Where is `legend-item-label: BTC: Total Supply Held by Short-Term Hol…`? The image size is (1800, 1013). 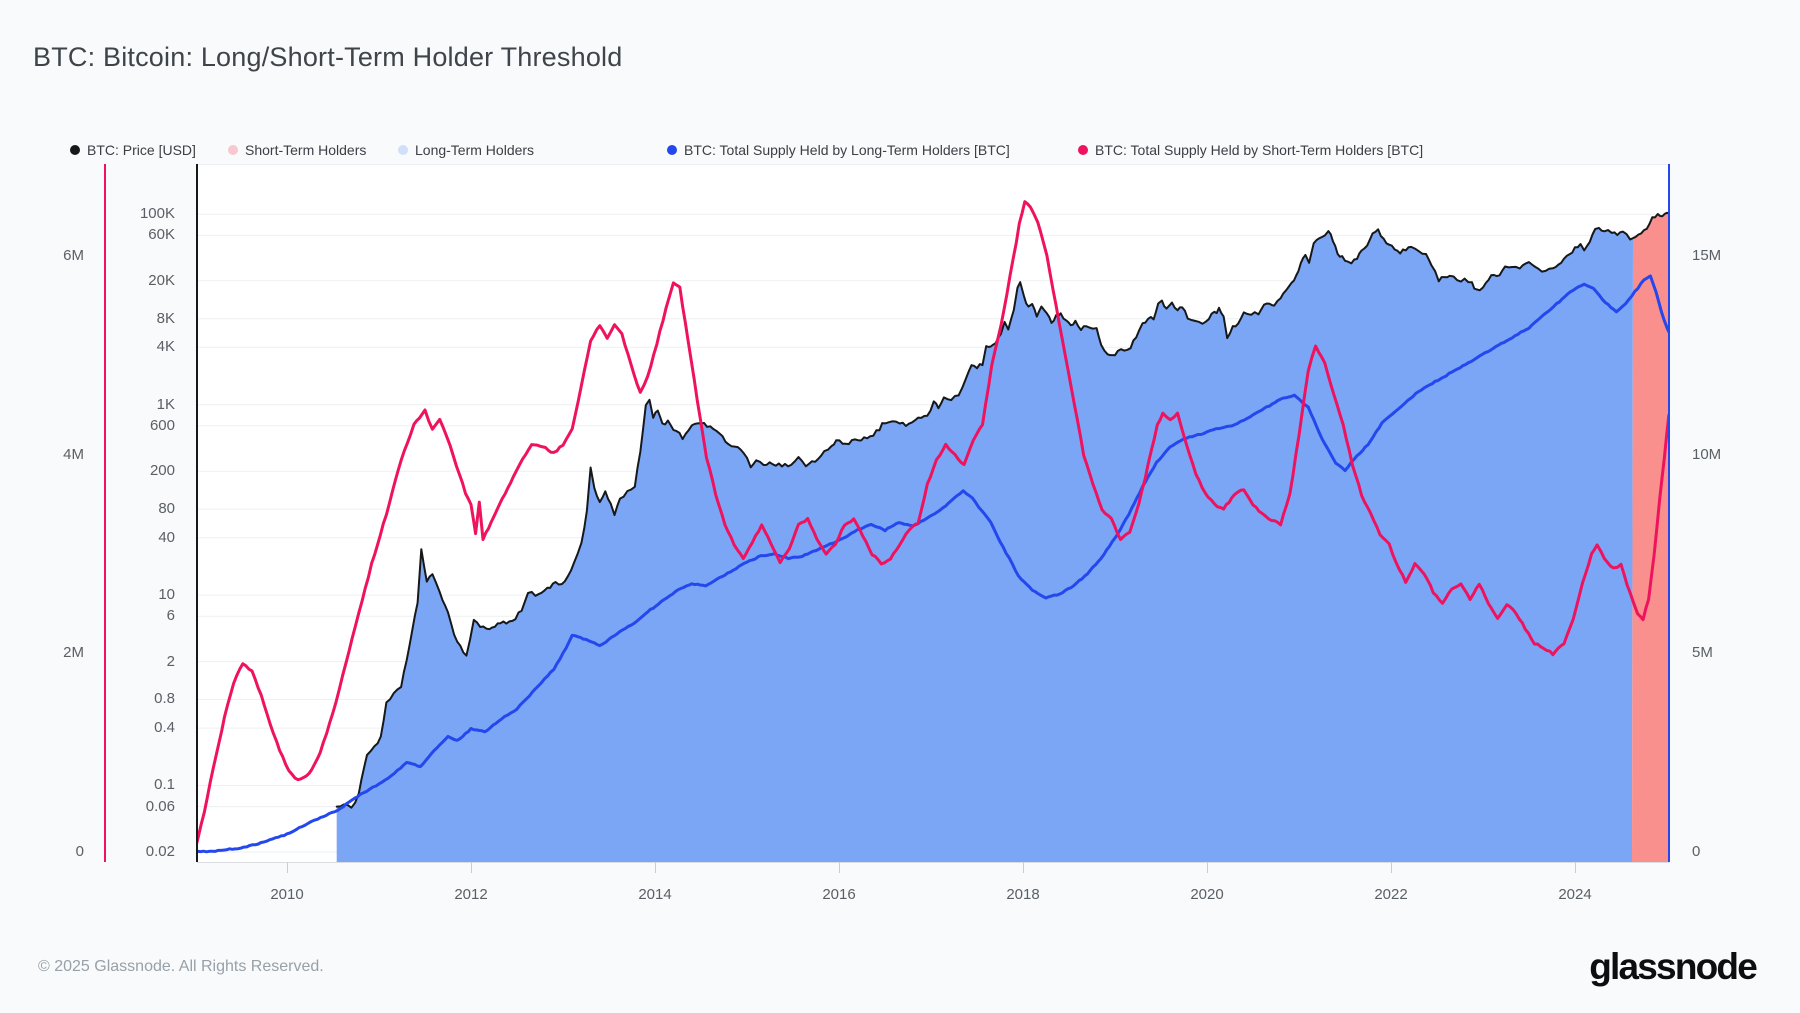 legend-item-label: BTC: Total Supply Held by Short-Term Hol… is located at coordinates (1259, 150).